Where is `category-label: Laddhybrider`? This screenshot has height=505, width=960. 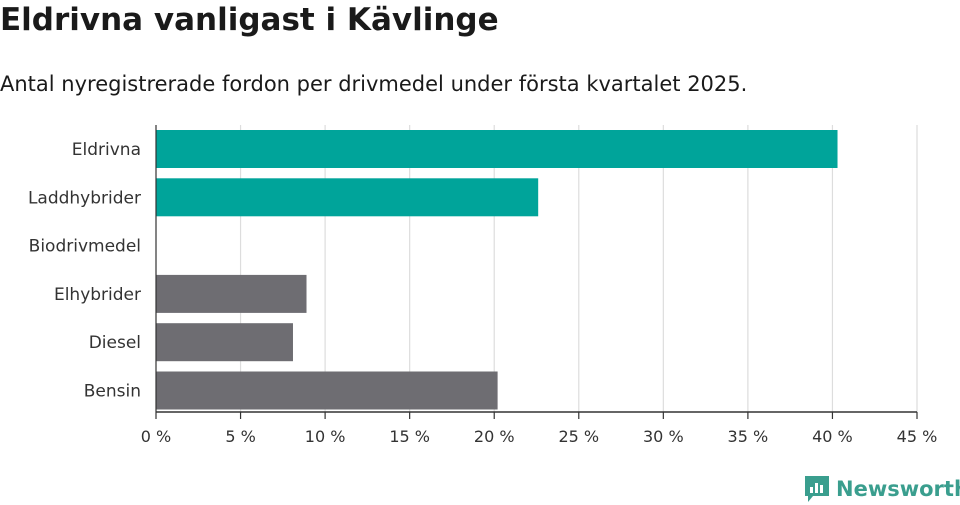 category-label: Laddhybrider is located at coordinates (84, 198).